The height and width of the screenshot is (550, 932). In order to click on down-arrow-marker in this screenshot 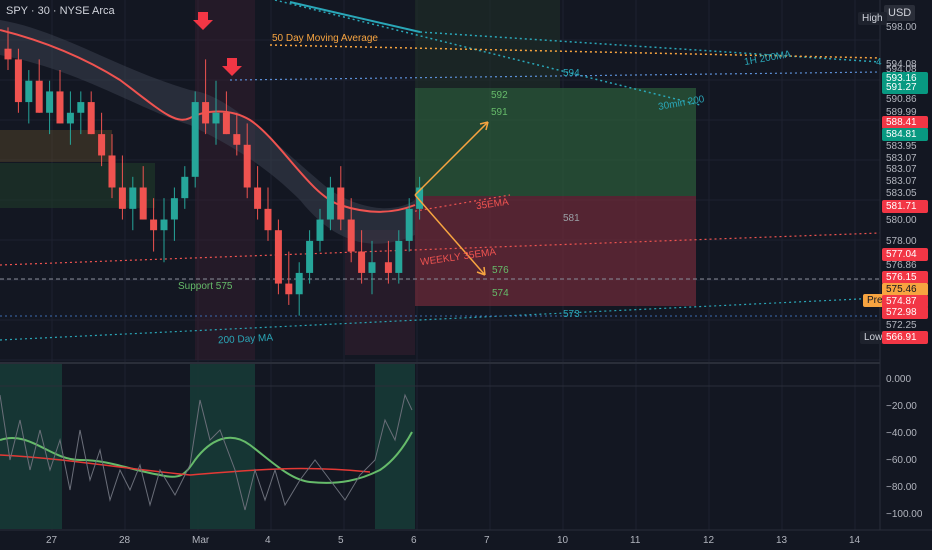, I will do `click(203, 21)`.